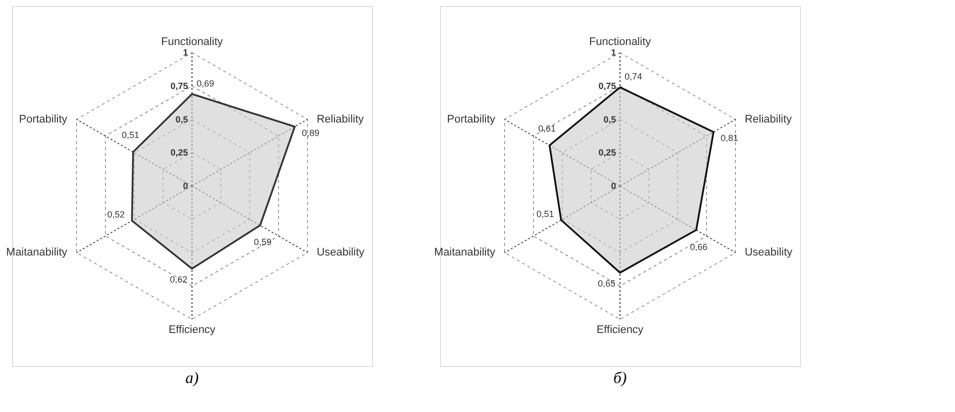  I want to click on data-label: 0,59, so click(263, 242).